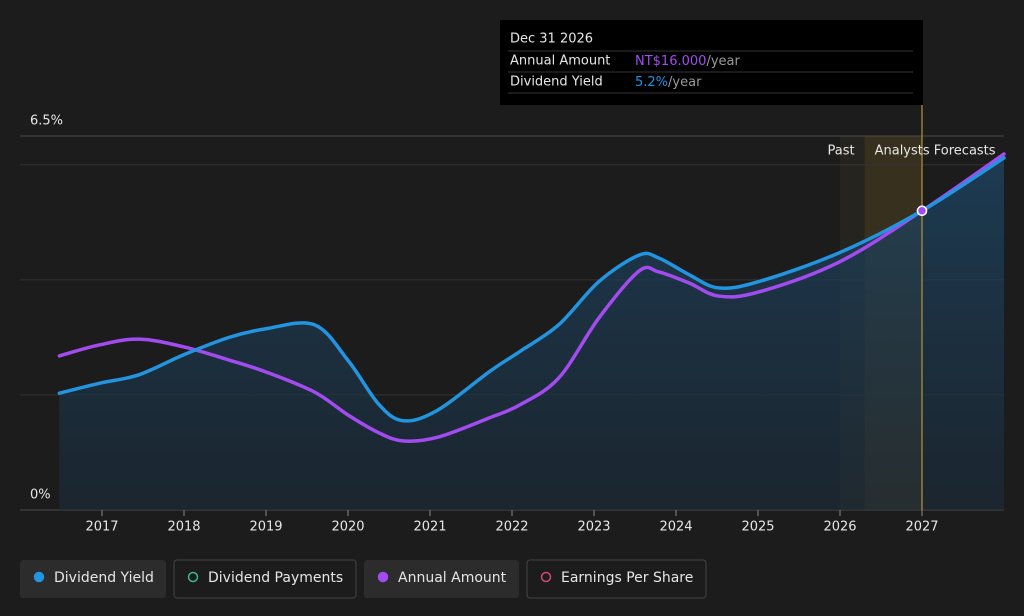  What do you see at coordinates (551, 39) in the screenshot?
I see `tooltip-date: Dec 31 2026` at bounding box center [551, 39].